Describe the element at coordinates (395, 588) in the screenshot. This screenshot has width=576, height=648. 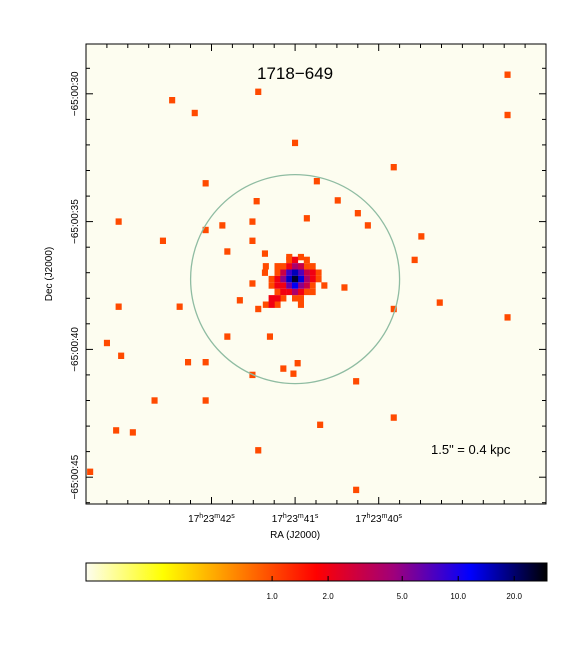
I see `colorbar-ticks: 1.0 2.0 5.0 10.0 20.0` at that location.